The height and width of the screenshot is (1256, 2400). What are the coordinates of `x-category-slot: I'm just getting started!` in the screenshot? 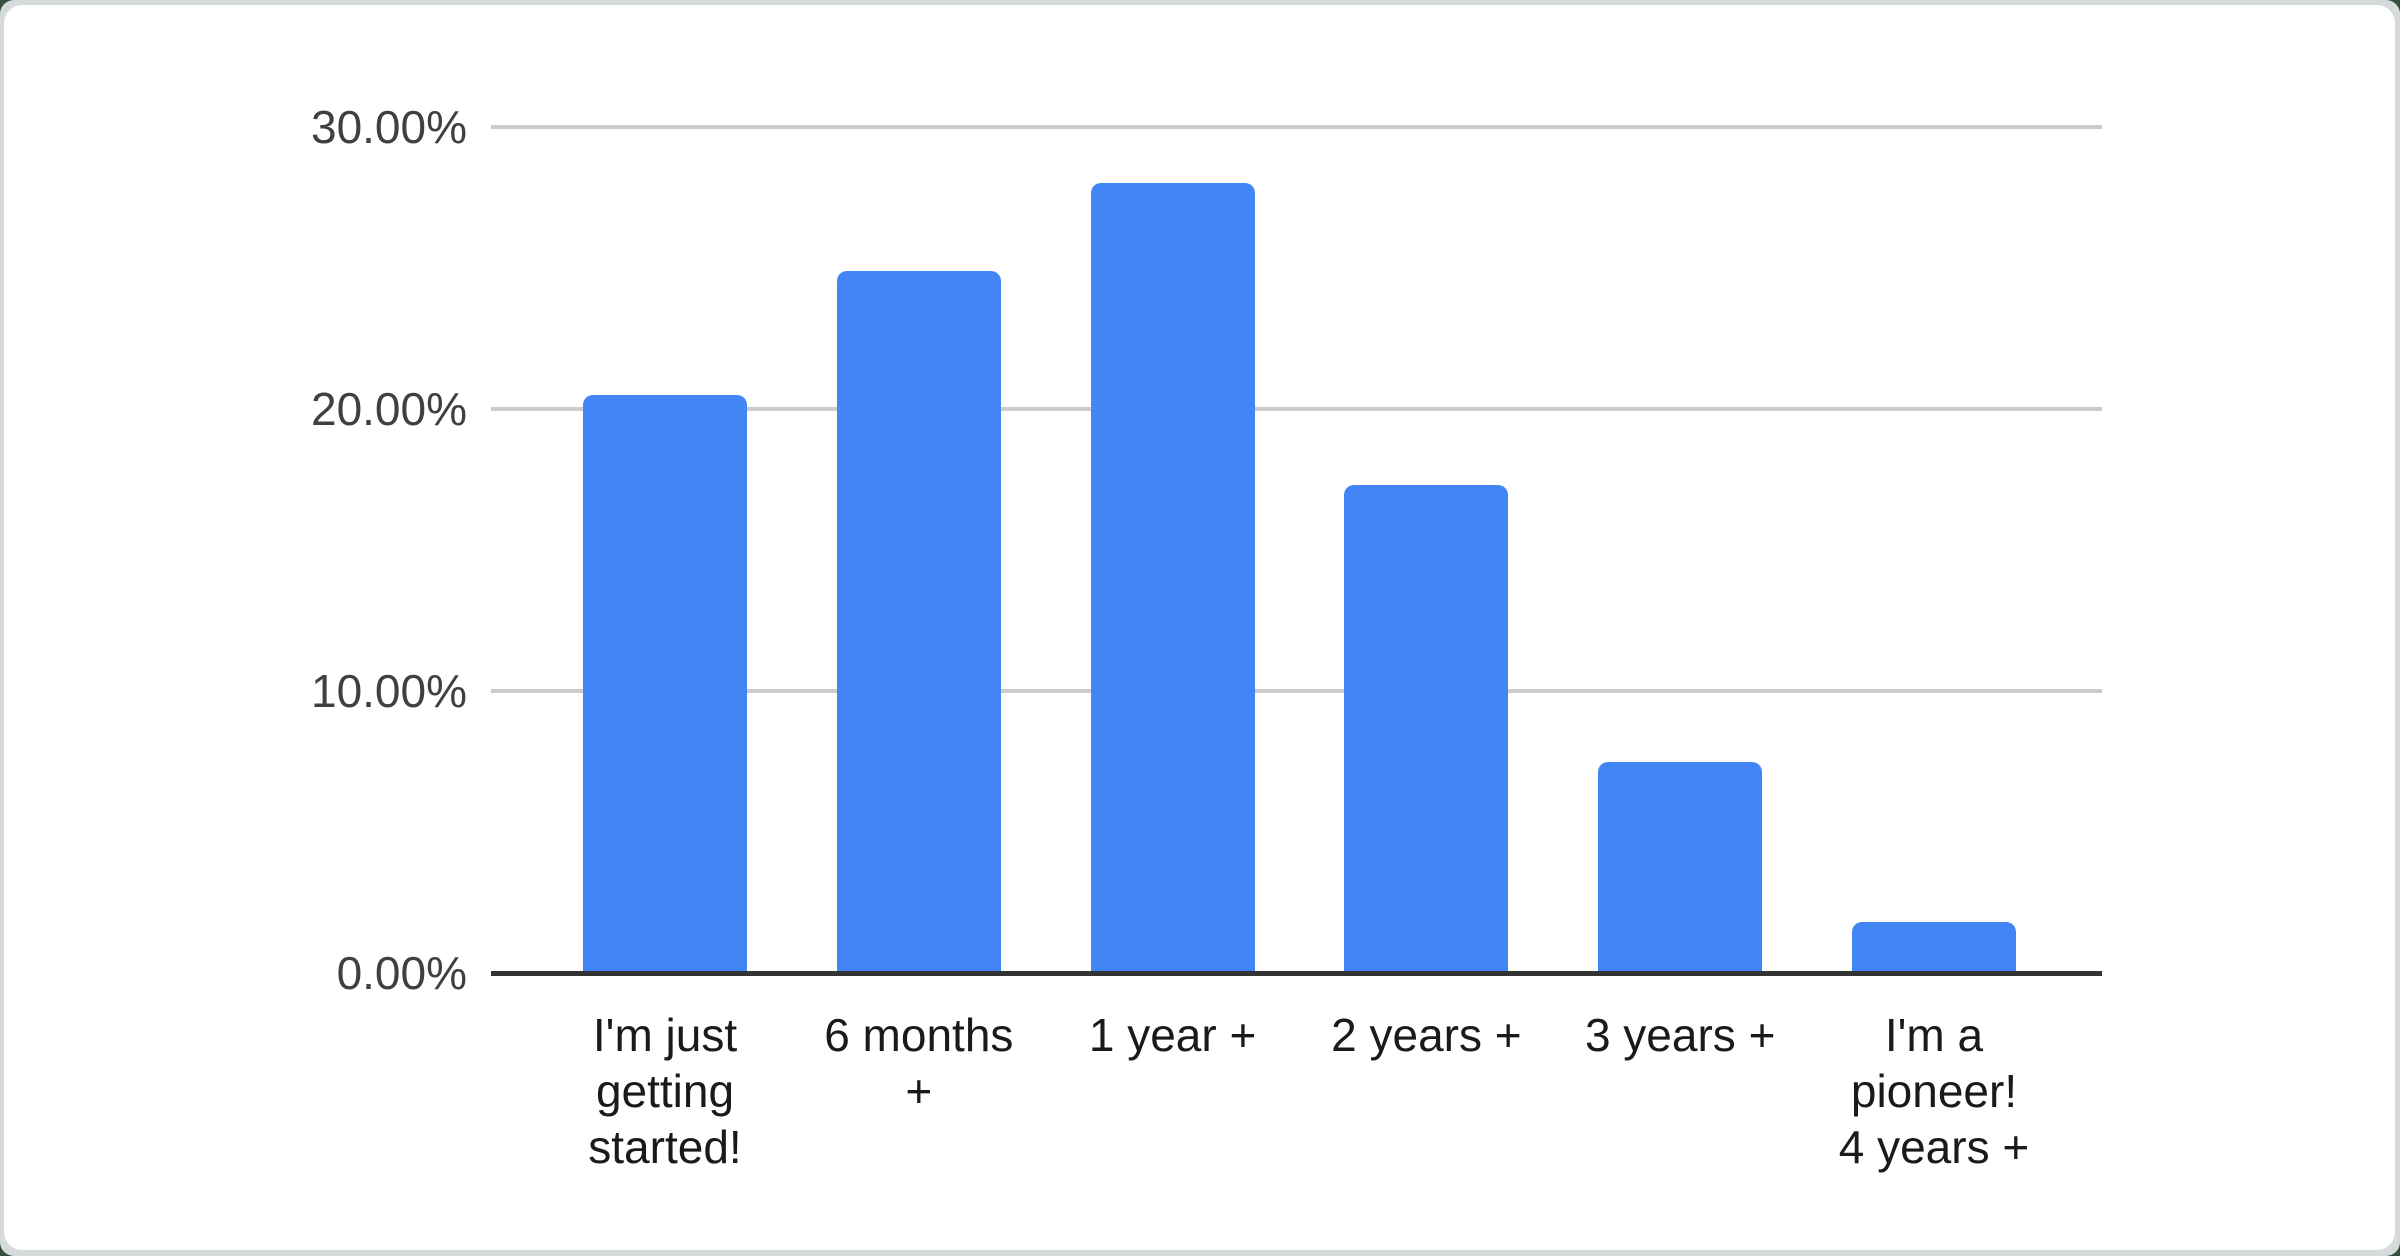 It's located at (665, 1091).